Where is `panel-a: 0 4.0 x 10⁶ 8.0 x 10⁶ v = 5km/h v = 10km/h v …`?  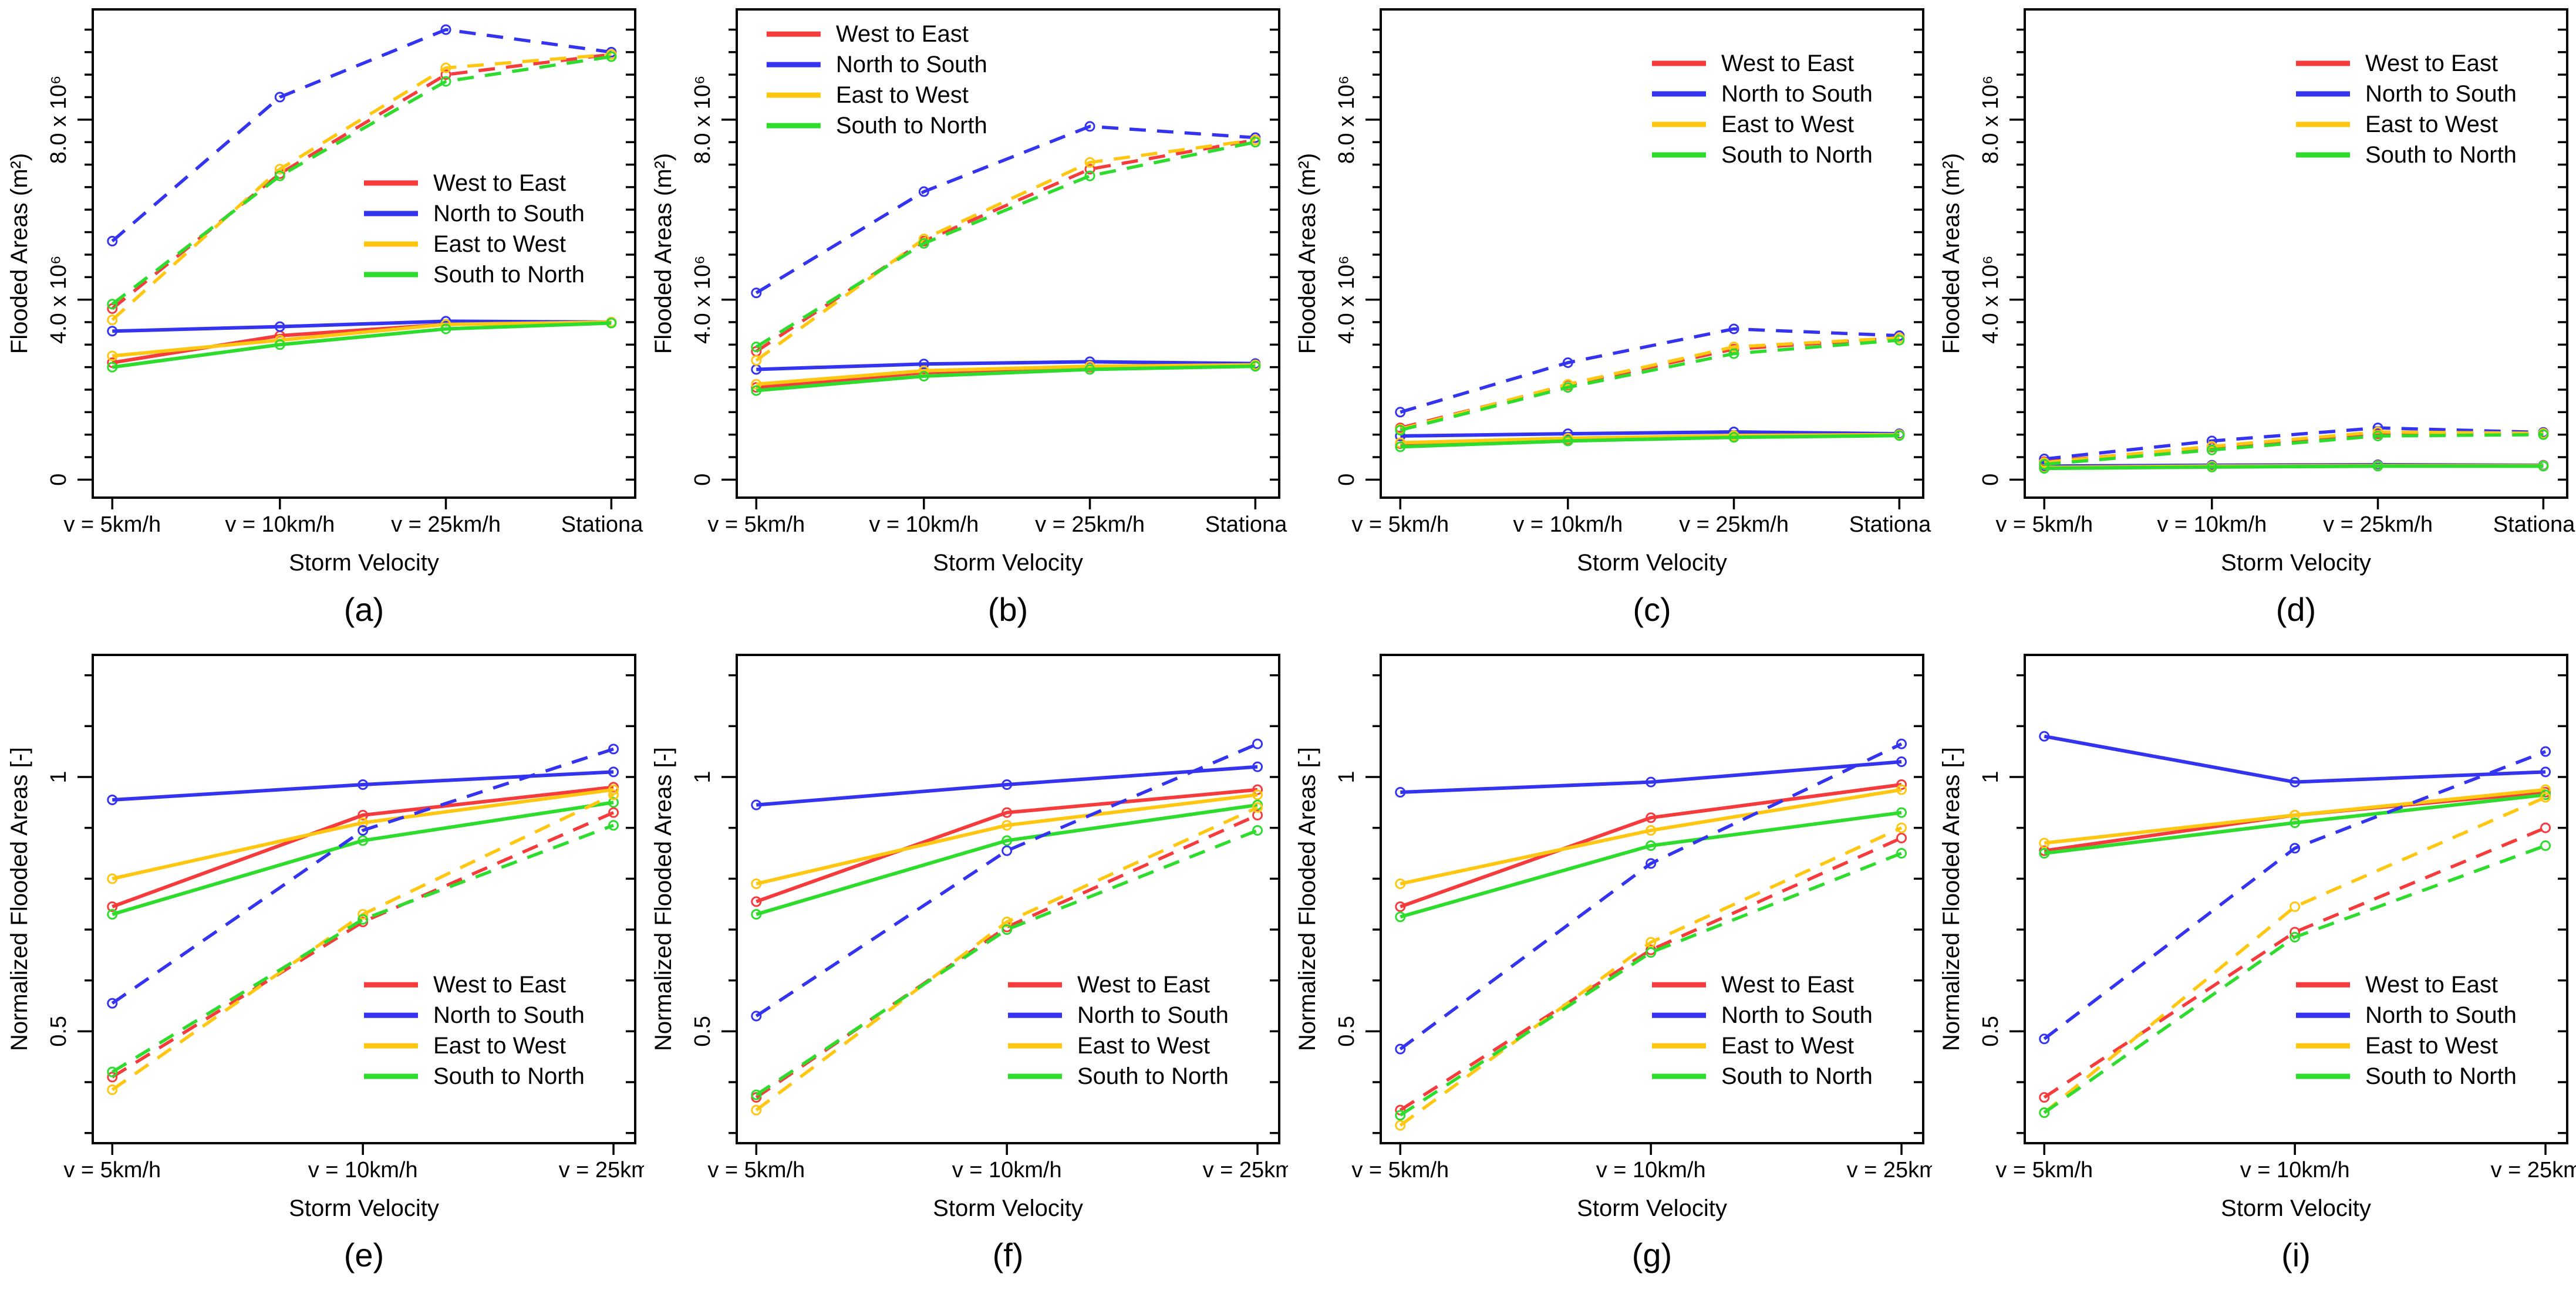 panel-a: 0 4.0 x 10⁶ 8.0 x 10⁶ v = 5km/h v = 10km/h v … is located at coordinates (331, 323).